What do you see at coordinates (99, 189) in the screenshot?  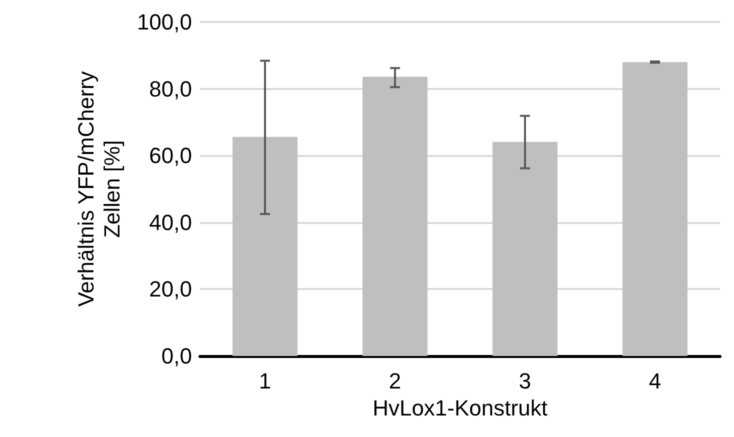 I see `y-axis-title: Verhältnis YFP/mCherry Zellen [%]` at bounding box center [99, 189].